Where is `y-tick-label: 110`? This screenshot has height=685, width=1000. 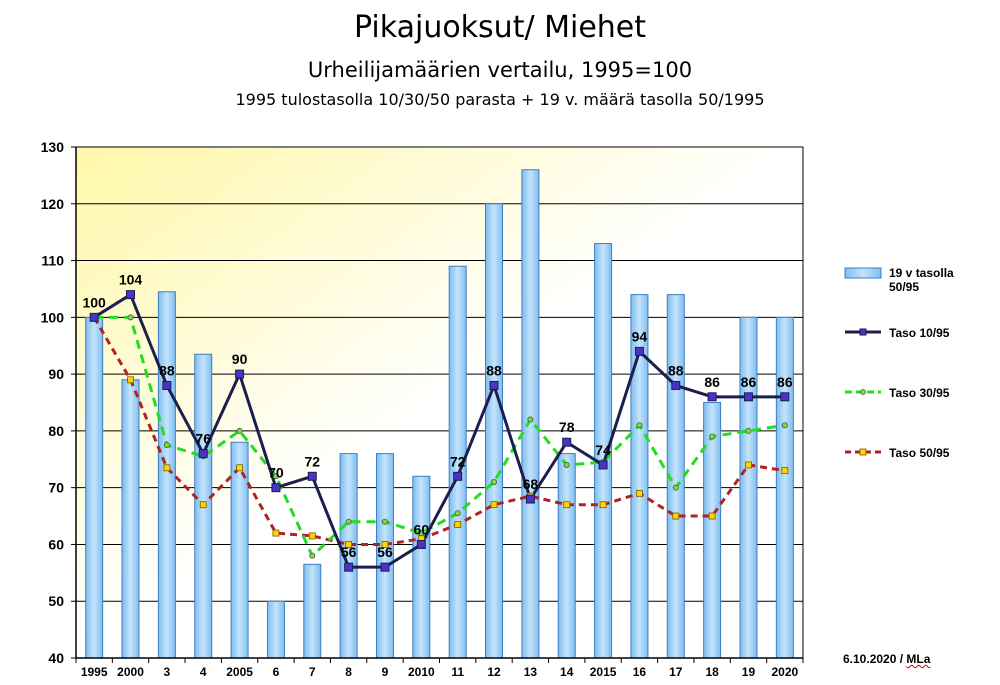 y-tick-label: 110 is located at coordinates (52, 261).